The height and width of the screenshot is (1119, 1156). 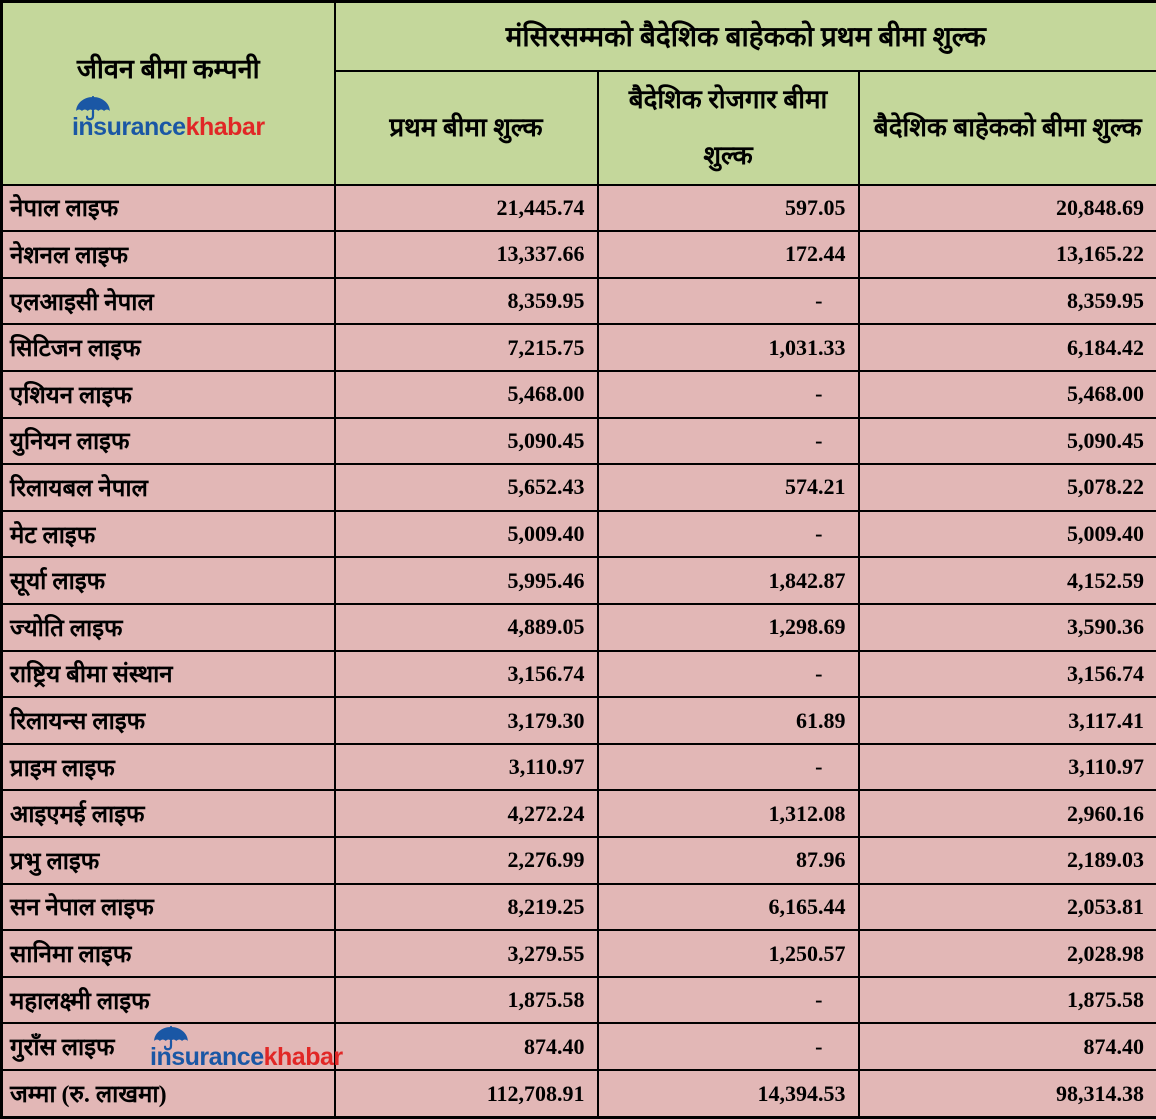 What do you see at coordinates (728, 347) in the screenshot?
I see `foreign-employment-premium-cell: 1,031.33` at bounding box center [728, 347].